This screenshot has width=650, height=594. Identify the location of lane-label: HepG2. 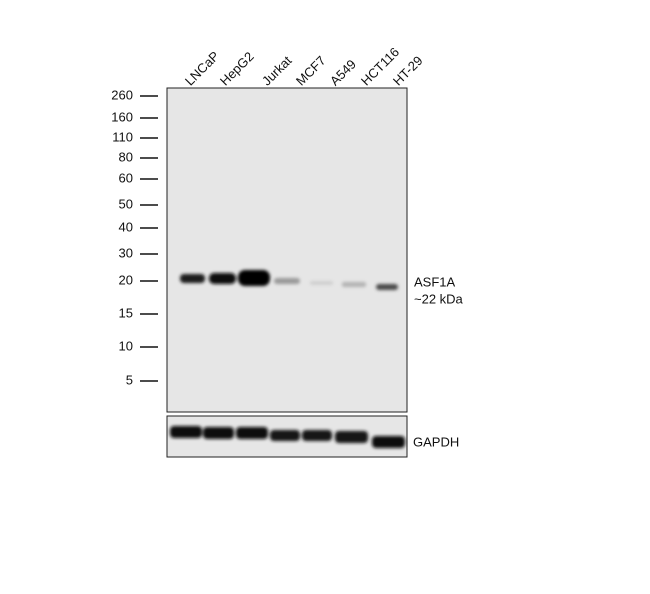
(237, 69).